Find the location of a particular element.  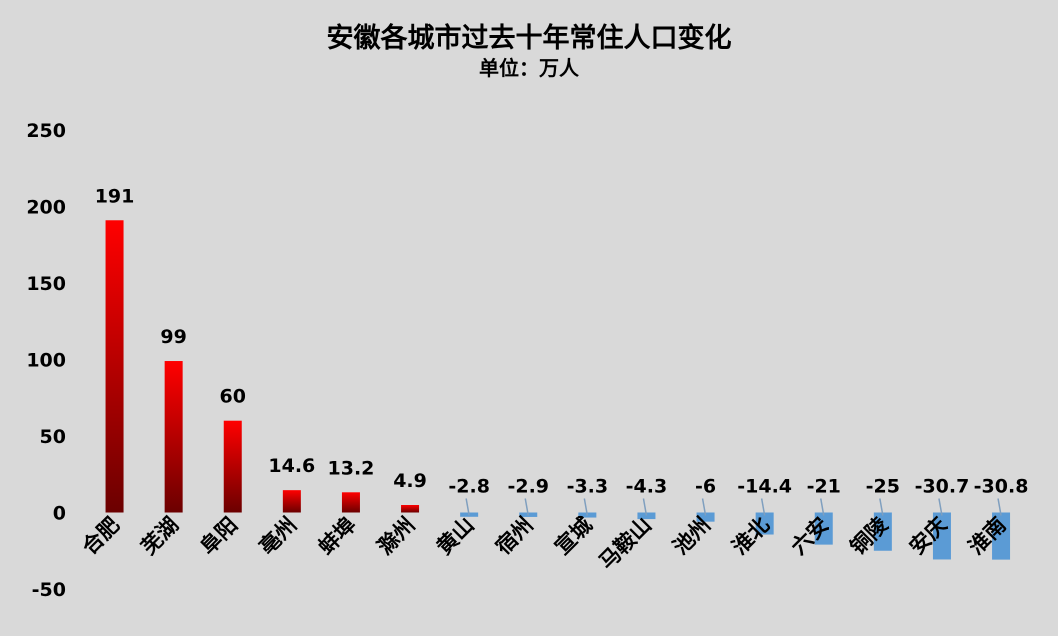

bar-安庆 is located at coordinates (941, 536).